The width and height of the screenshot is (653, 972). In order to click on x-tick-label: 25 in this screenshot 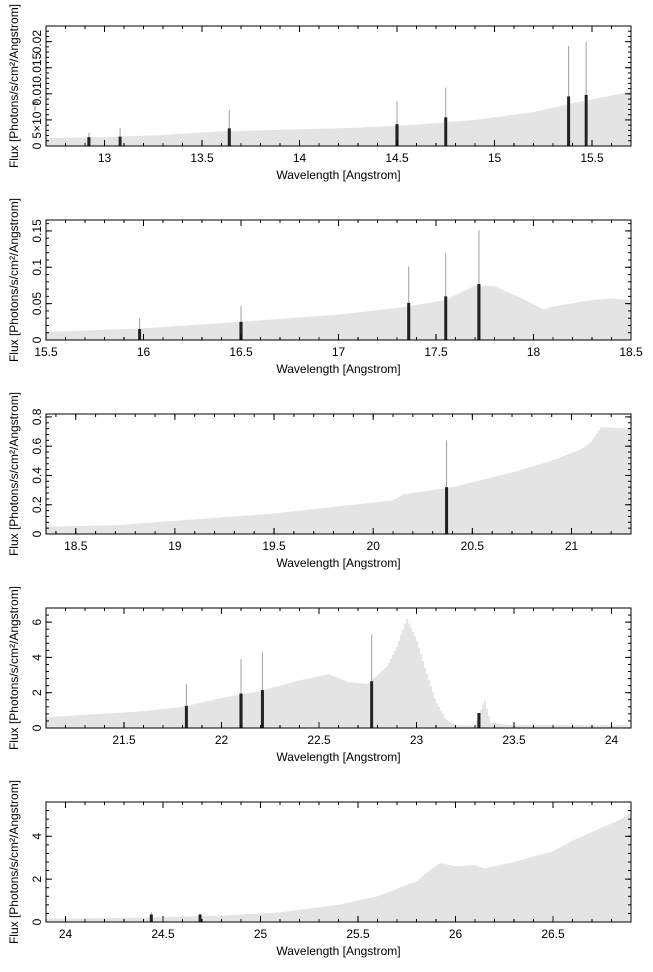, I will do `click(261, 934)`.